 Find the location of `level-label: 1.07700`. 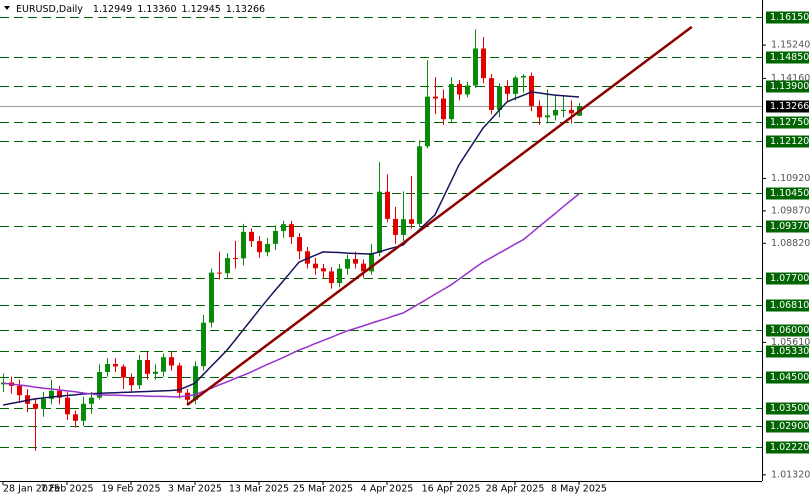

level-label: 1.07700 is located at coordinates (789, 278).